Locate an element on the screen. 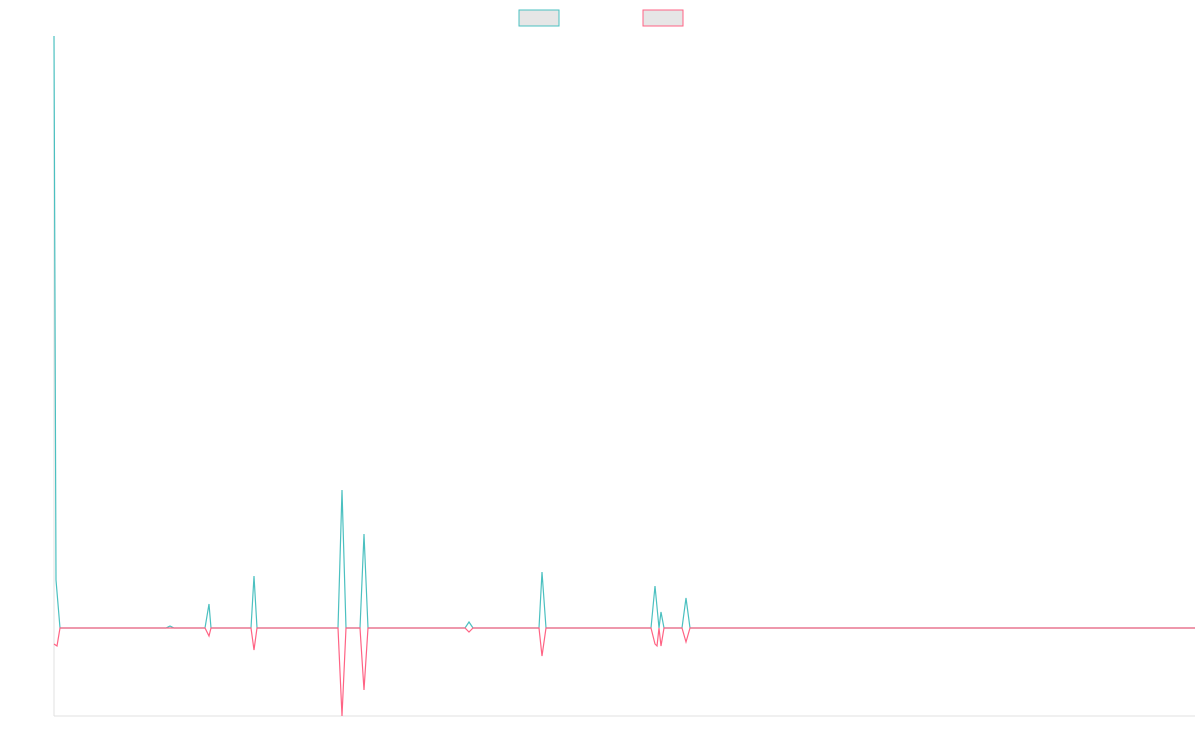  series-line is located at coordinates (624, 672).